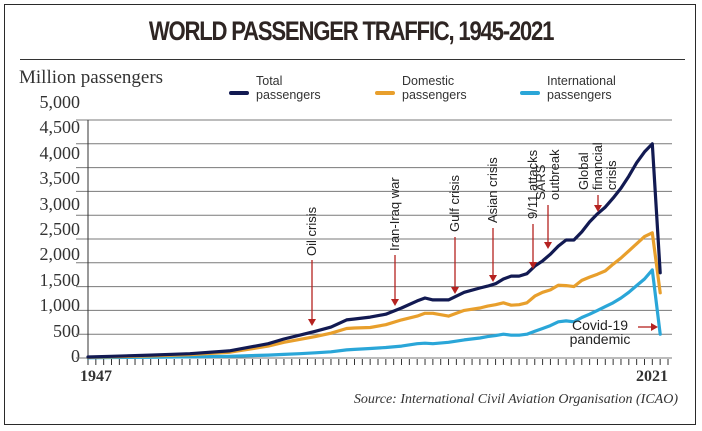 This screenshot has width=702, height=431. Describe the element at coordinates (434, 88) in the screenshot. I see `legend-label-domestic: Domestic passengers` at that location.